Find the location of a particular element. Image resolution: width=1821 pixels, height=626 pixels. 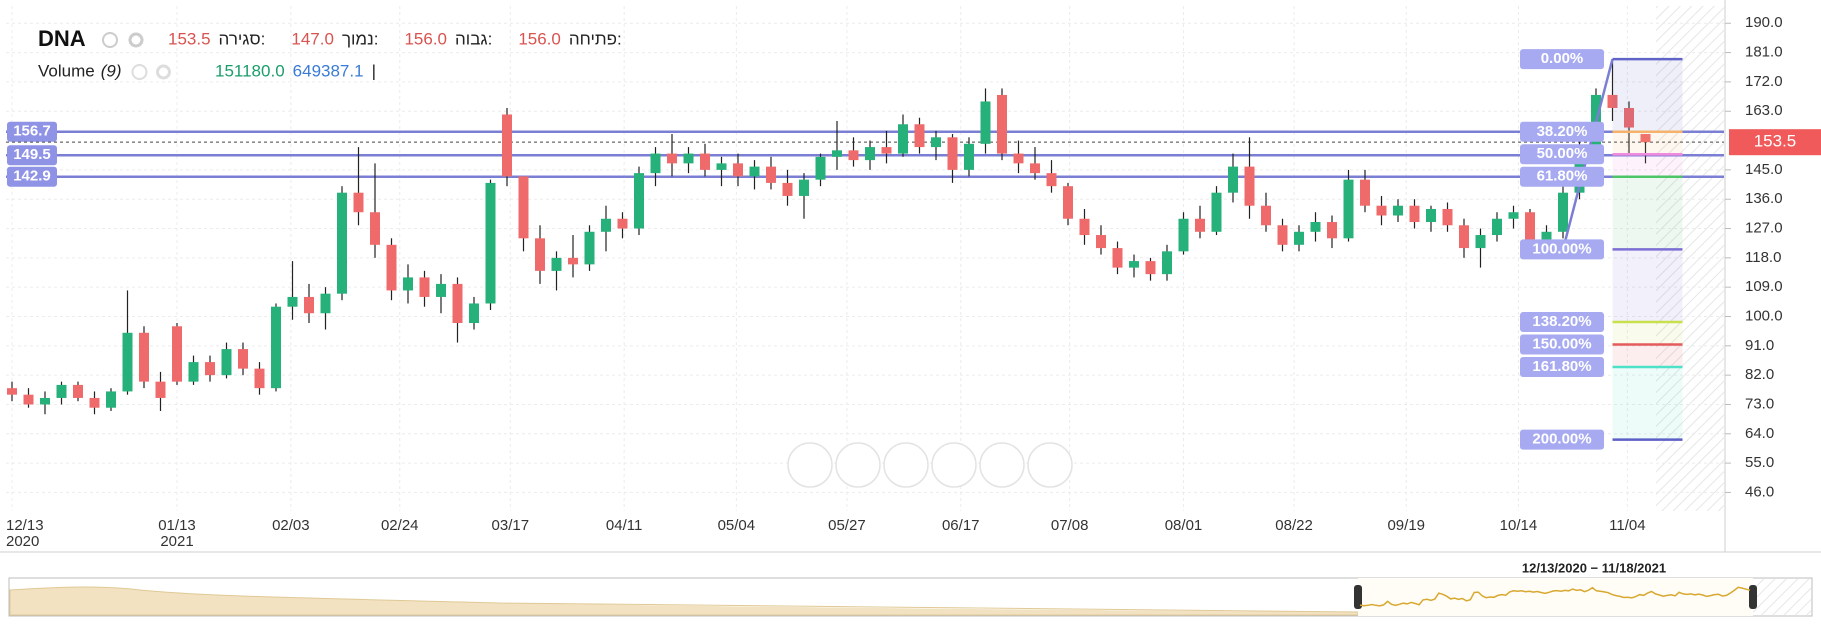

fib-label: 50.00% is located at coordinates (1562, 153).